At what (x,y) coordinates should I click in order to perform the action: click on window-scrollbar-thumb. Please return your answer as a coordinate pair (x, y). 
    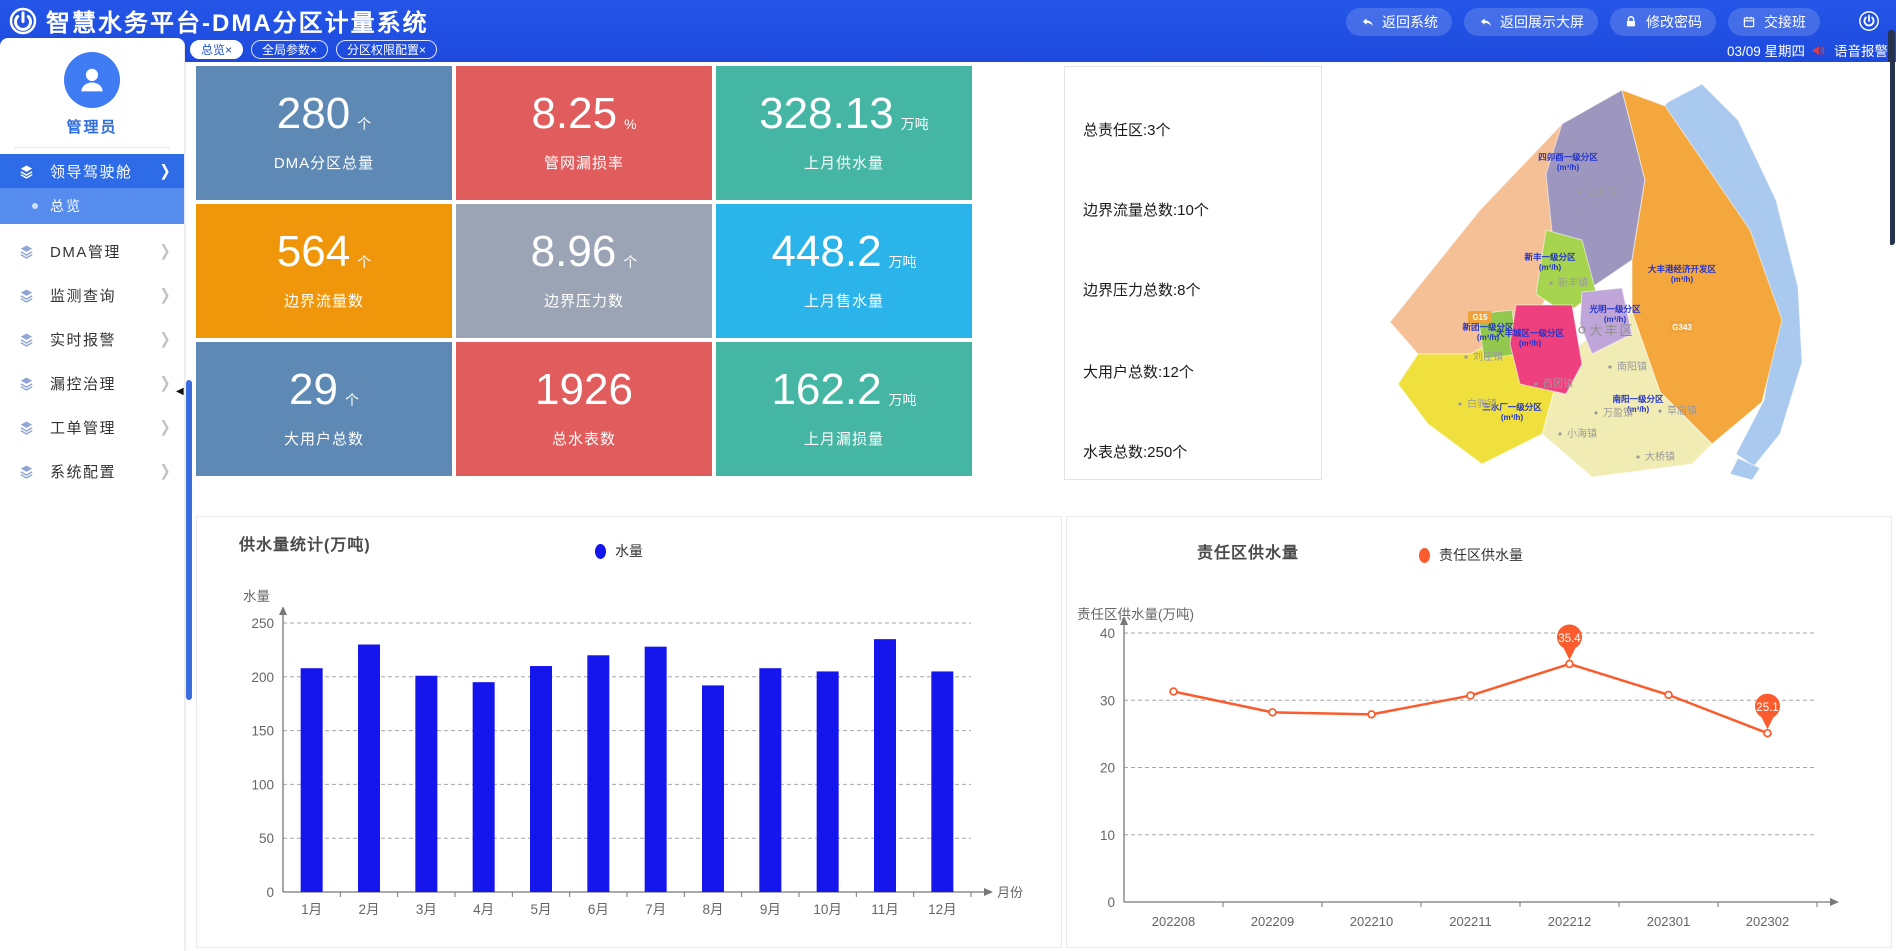
    Looking at the image, I should click on (1891, 137).